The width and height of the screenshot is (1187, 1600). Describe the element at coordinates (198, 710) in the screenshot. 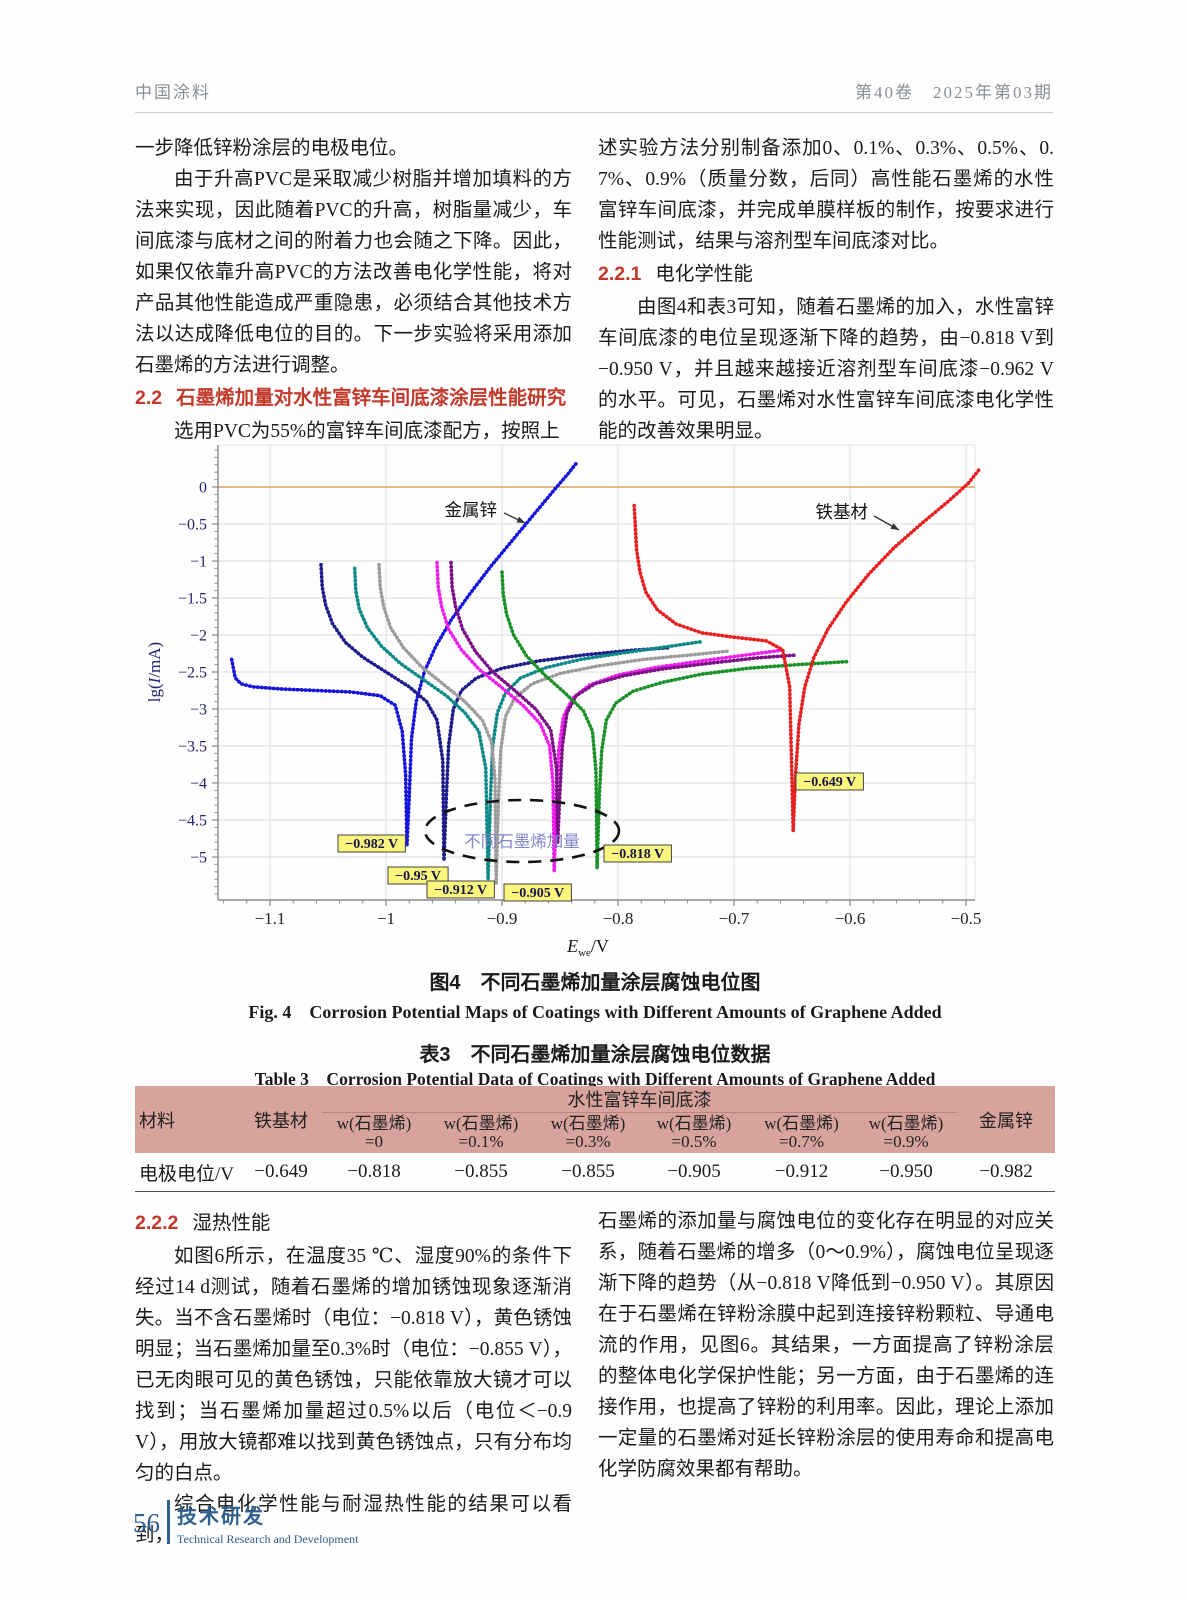

I see `svg-text: −3` at that location.